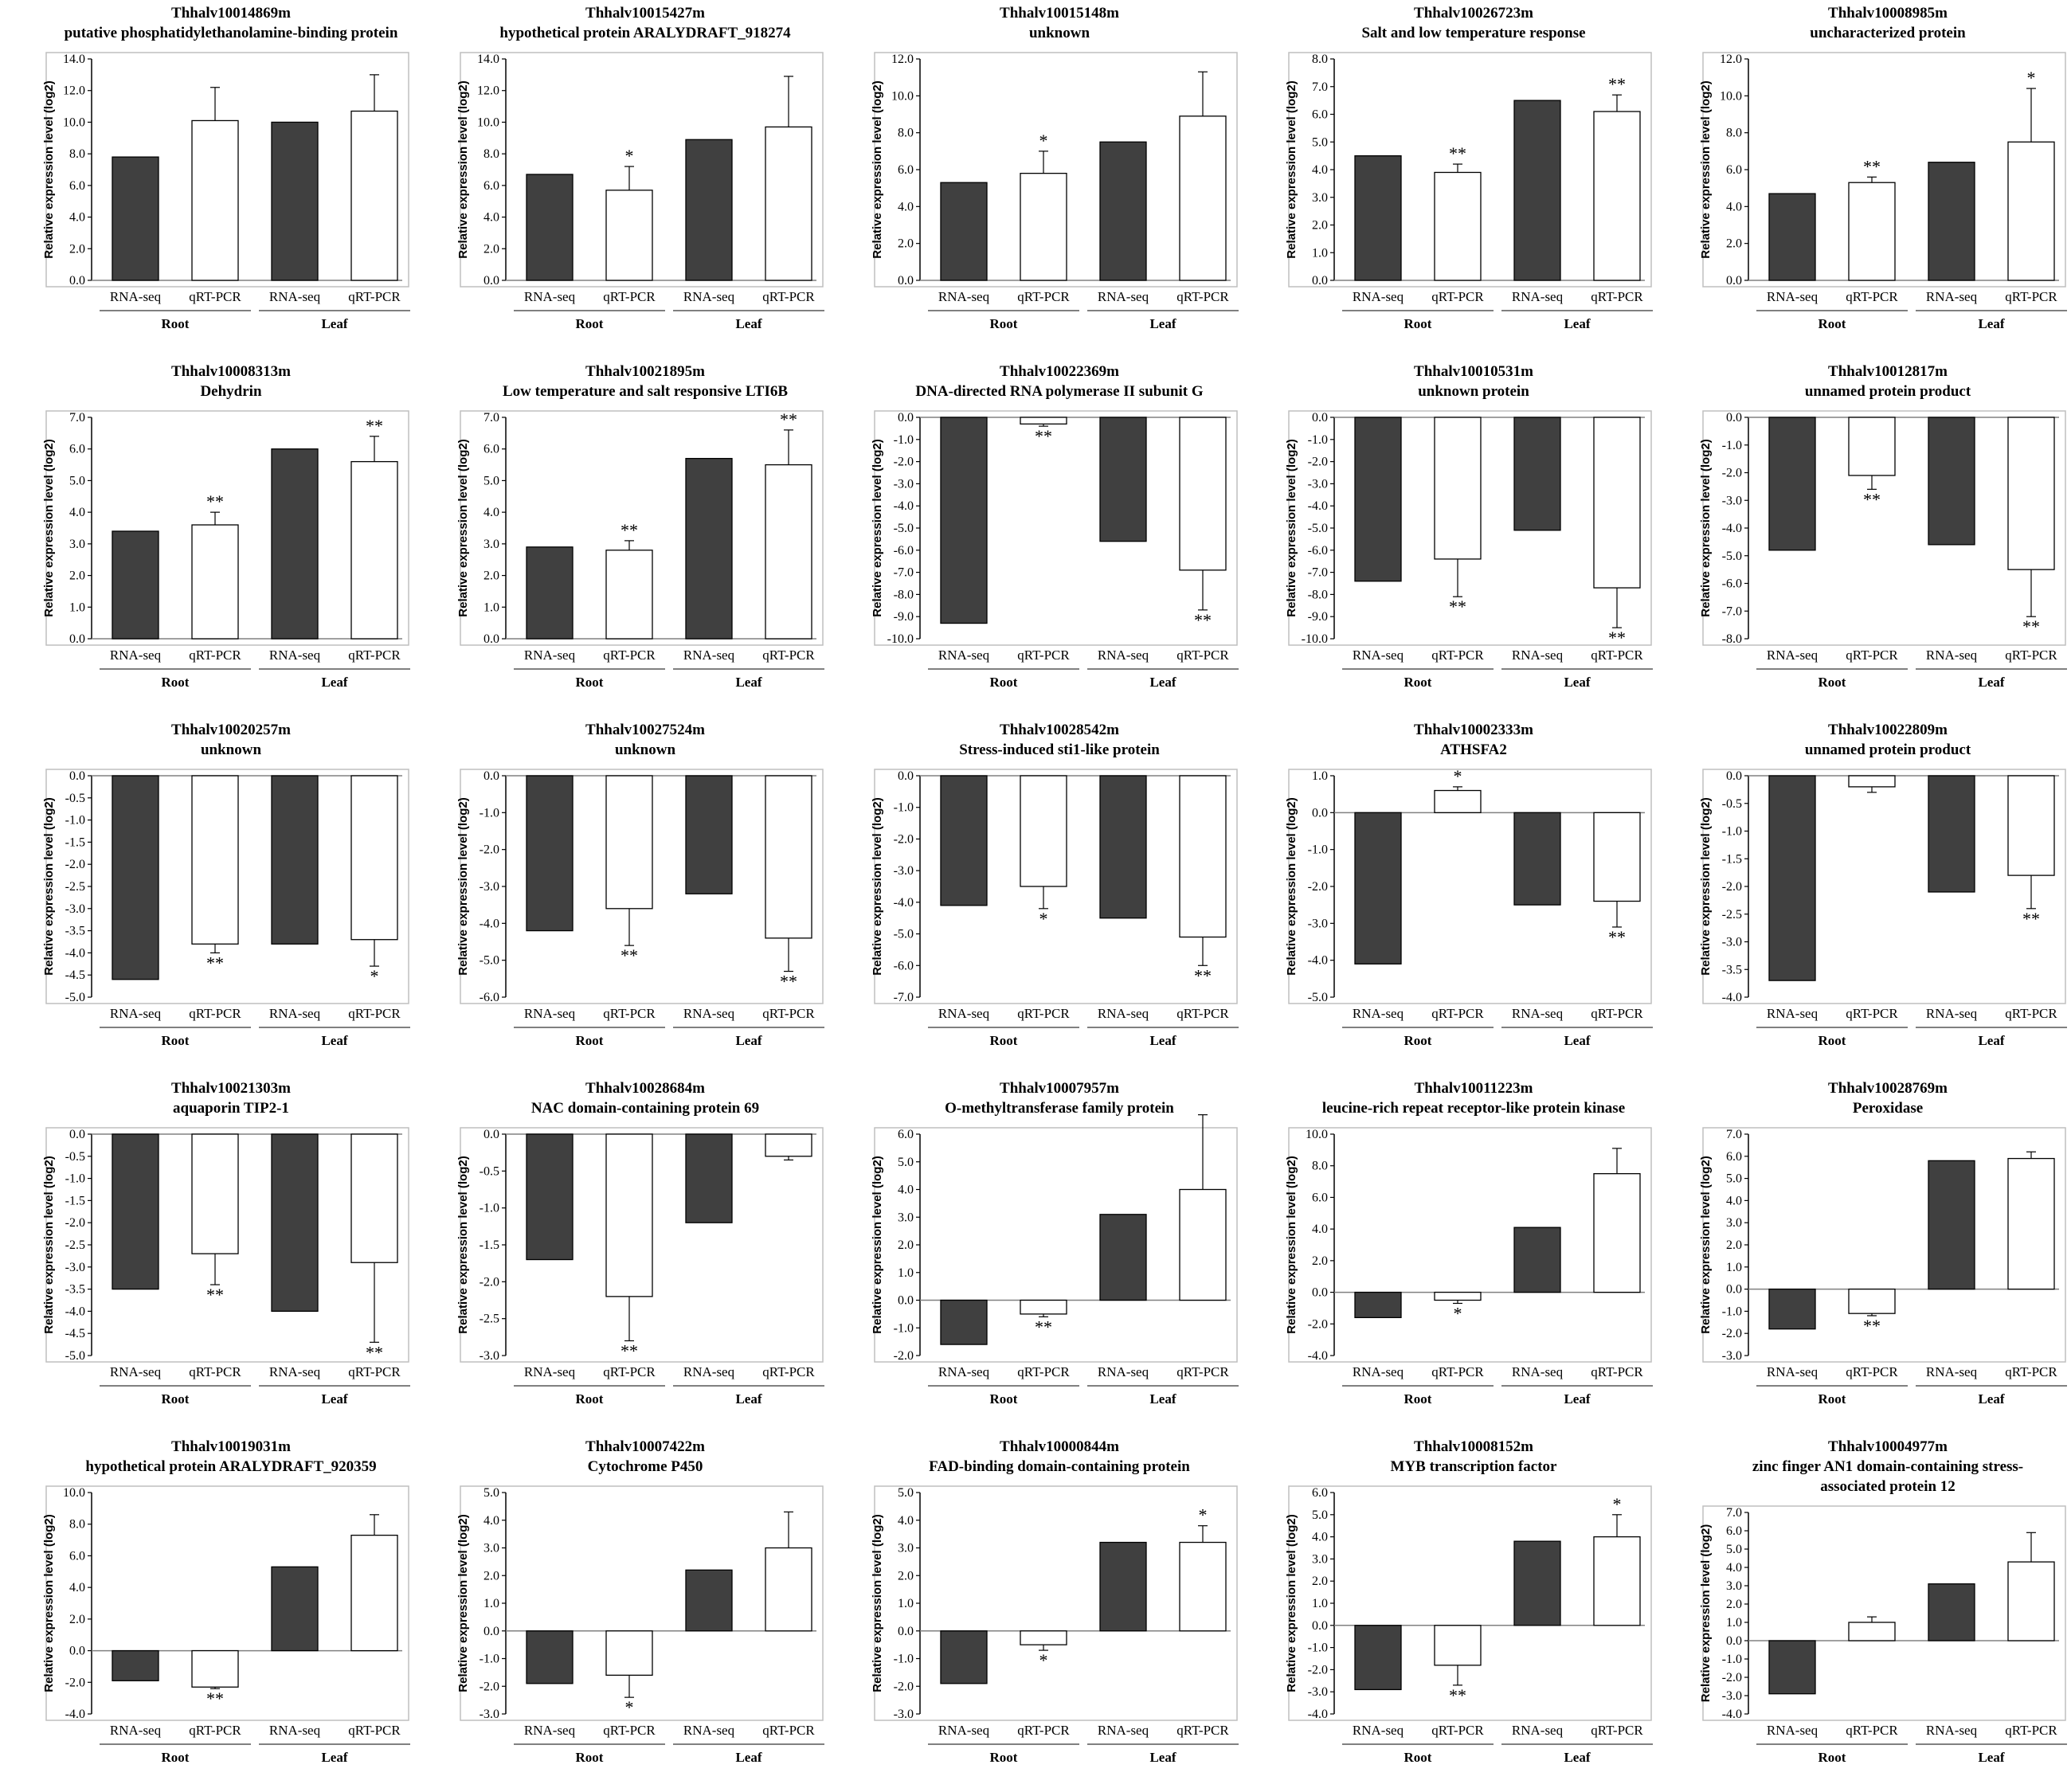  Describe the element at coordinates (75, 1157) in the screenshot. I see `y-tick-label: -0.5` at that location.